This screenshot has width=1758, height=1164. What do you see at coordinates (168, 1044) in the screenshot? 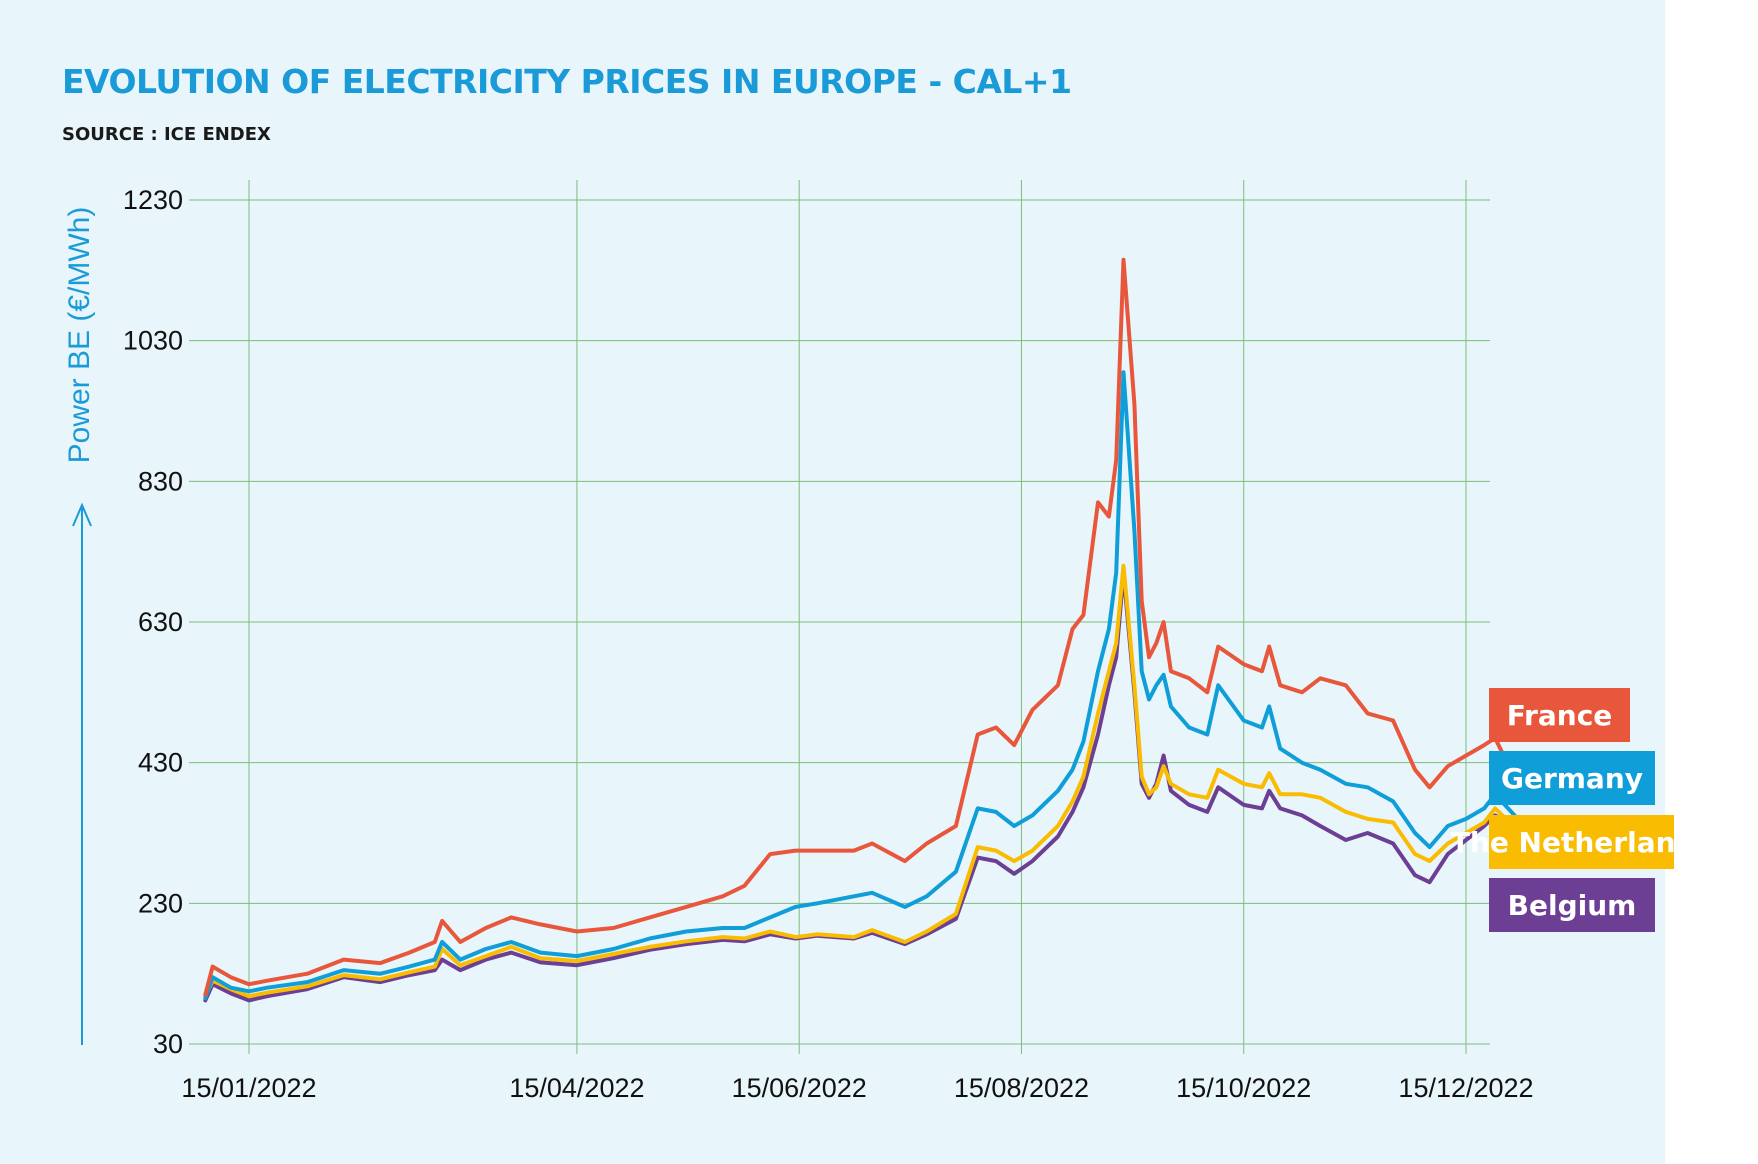
I see `y-tick-label: 30` at bounding box center [168, 1044].